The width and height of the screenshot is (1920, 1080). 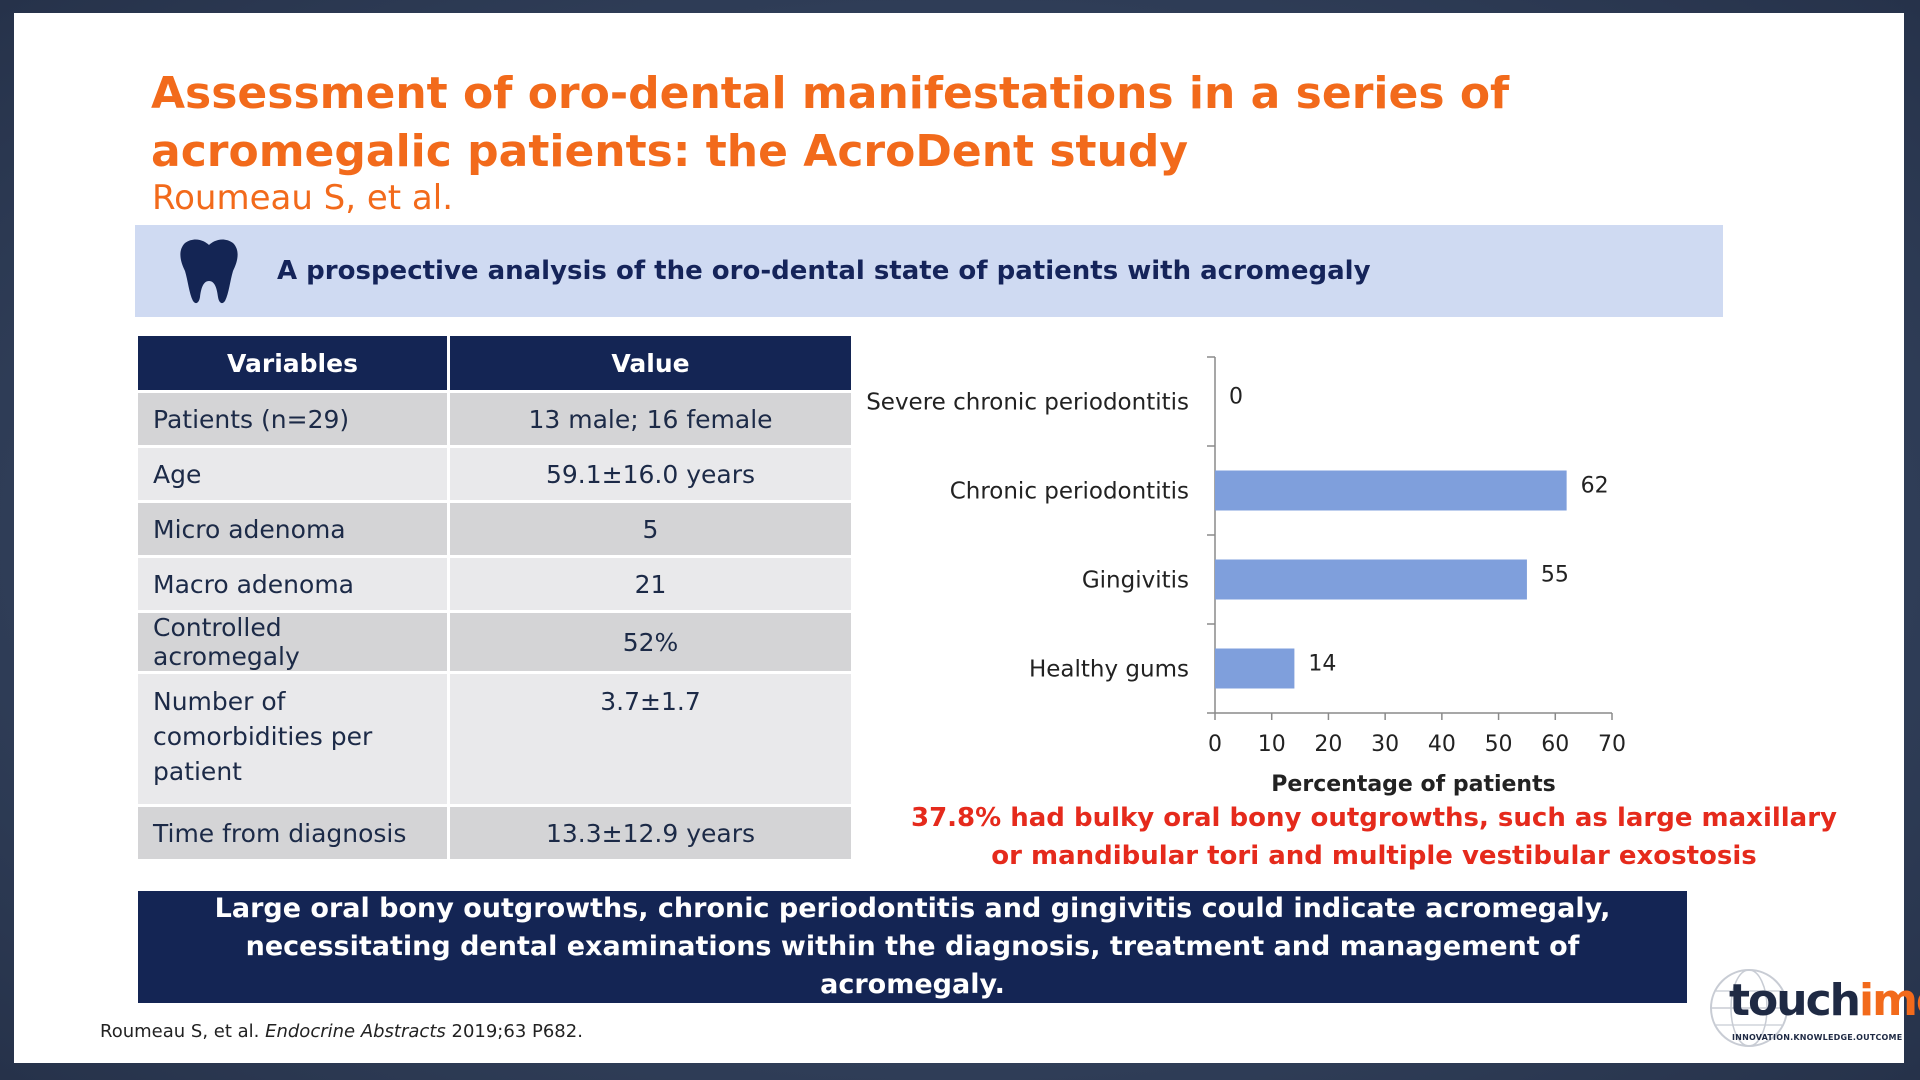 What do you see at coordinates (1555, 575) in the screenshot?
I see `data-label: 55` at bounding box center [1555, 575].